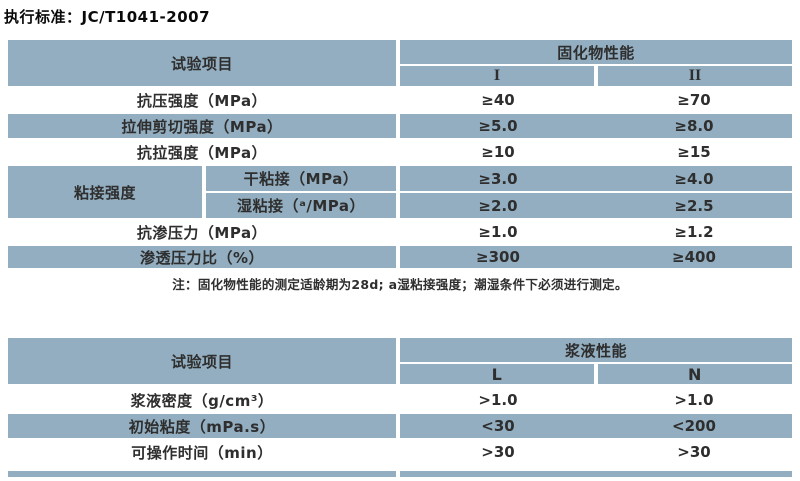  What do you see at coordinates (596, 205) in the screenshot?
I see `row-values: ≥2.0 ≥2.5` at bounding box center [596, 205].